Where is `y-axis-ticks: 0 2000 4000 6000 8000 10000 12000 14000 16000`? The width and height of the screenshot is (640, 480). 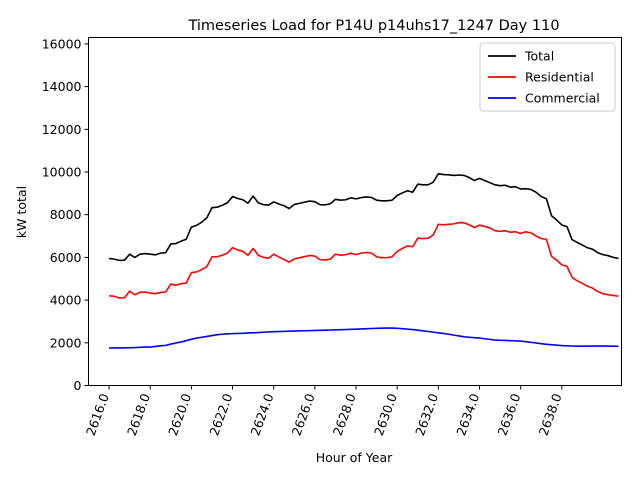 y-axis-ticks: 0 2000 4000 6000 8000 10000 12000 14000 16000 is located at coordinates (65, 214).